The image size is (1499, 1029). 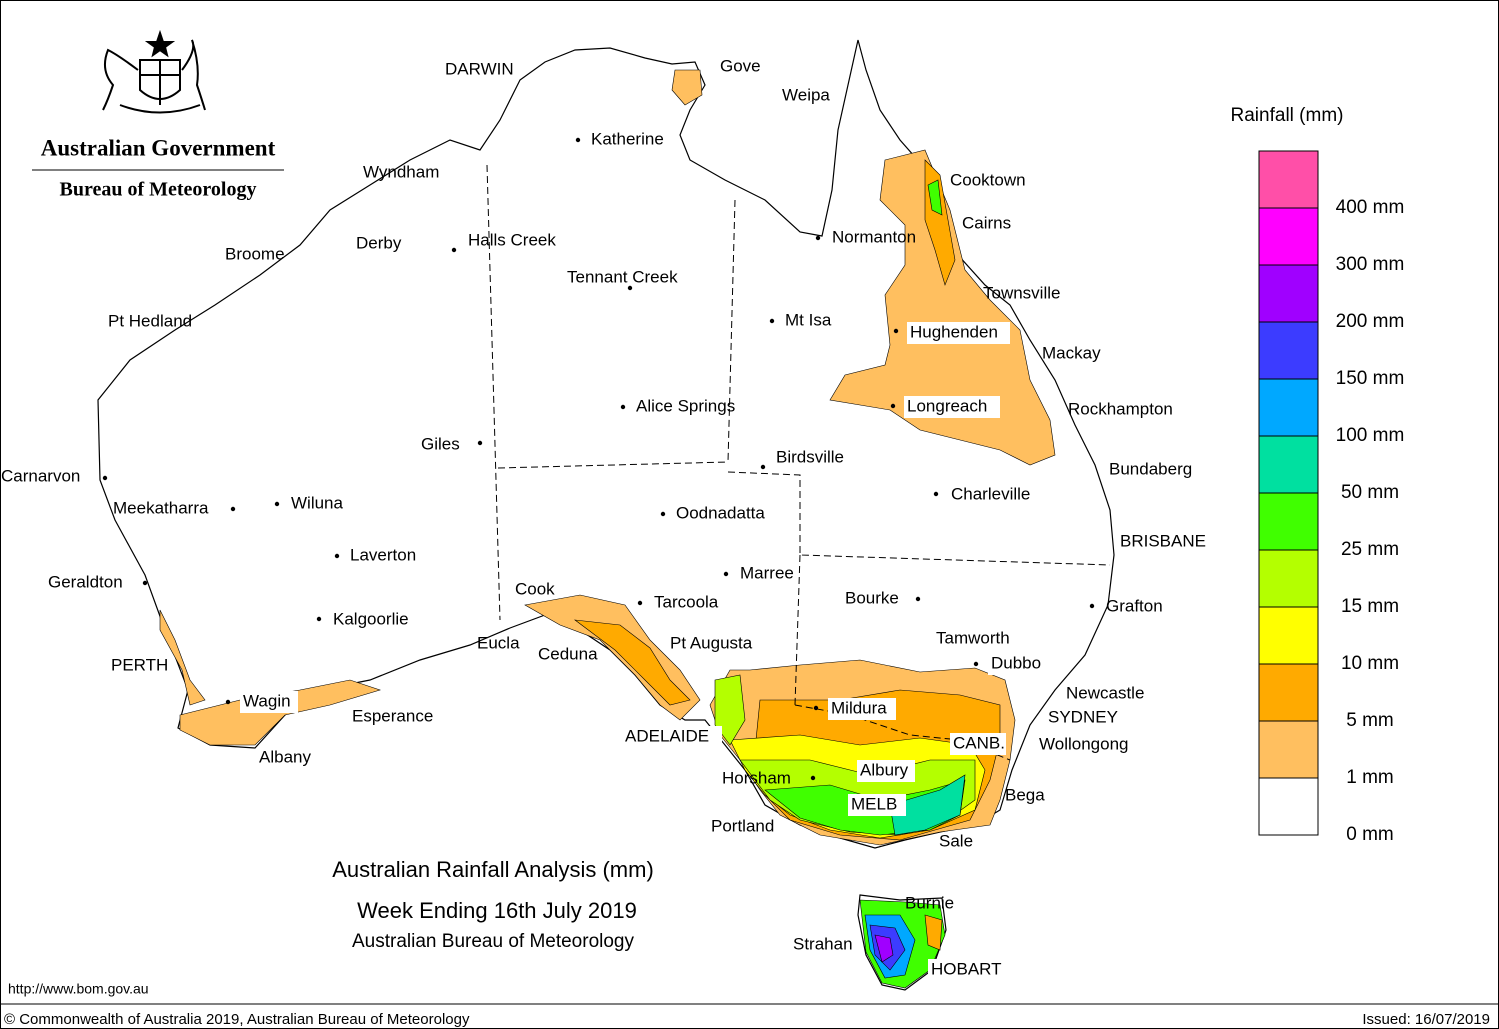 I want to click on place-label: Albany, so click(x=285, y=756).